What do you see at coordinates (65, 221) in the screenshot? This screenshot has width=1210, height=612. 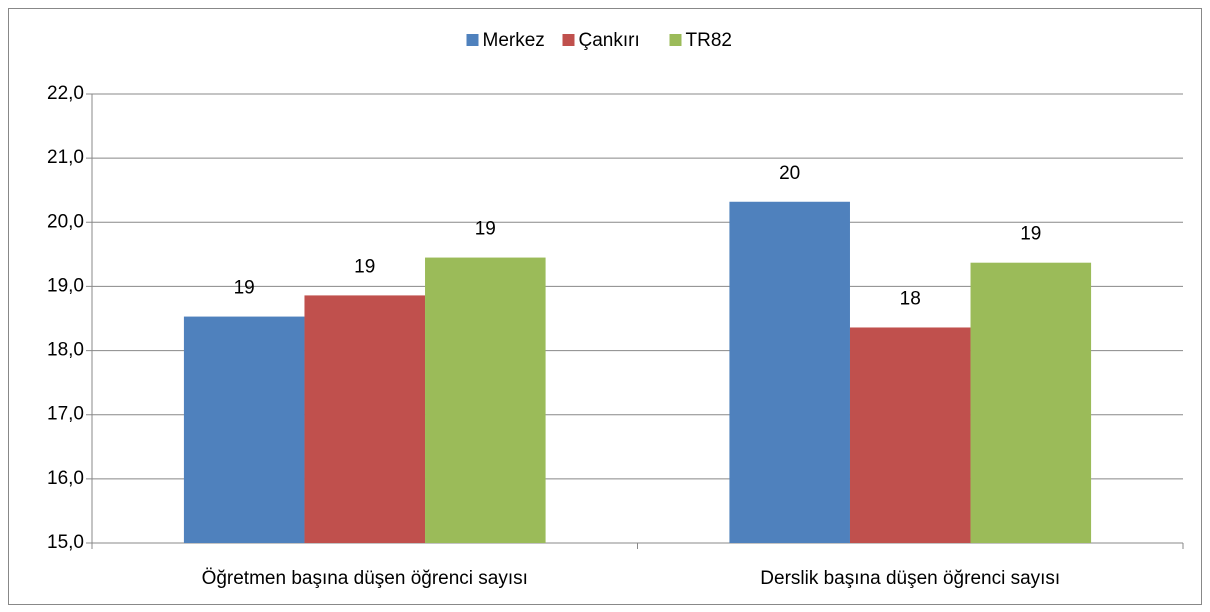 I see `y-tick-label: 20,0` at bounding box center [65, 221].